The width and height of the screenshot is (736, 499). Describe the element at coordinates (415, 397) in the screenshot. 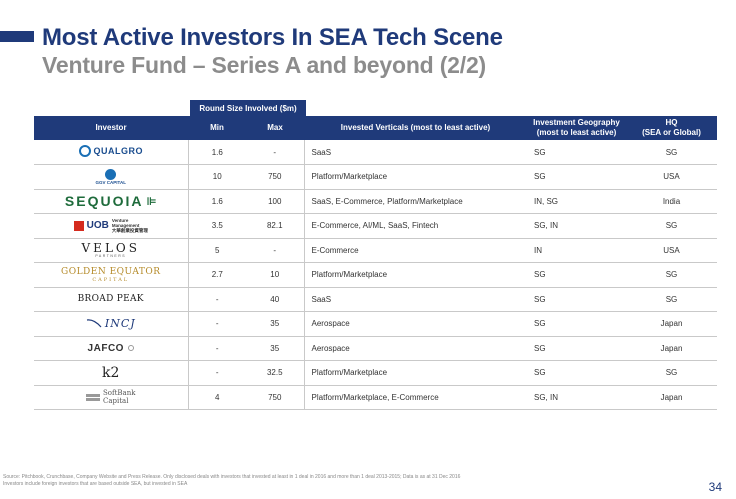

I see `verticals-value: Platform/Marketplace, E-Commerce` at that location.